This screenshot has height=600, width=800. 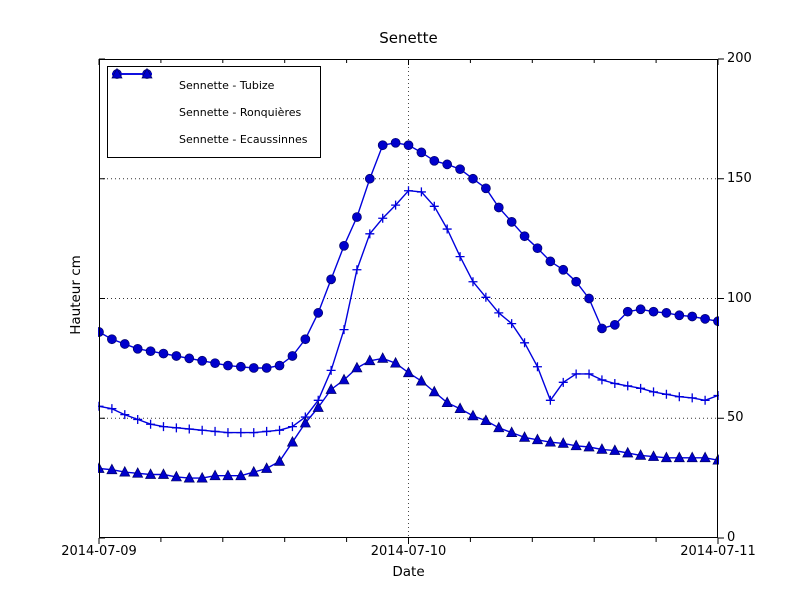 I want to click on y-axis-label: Hauteur cm, so click(x=76, y=295).